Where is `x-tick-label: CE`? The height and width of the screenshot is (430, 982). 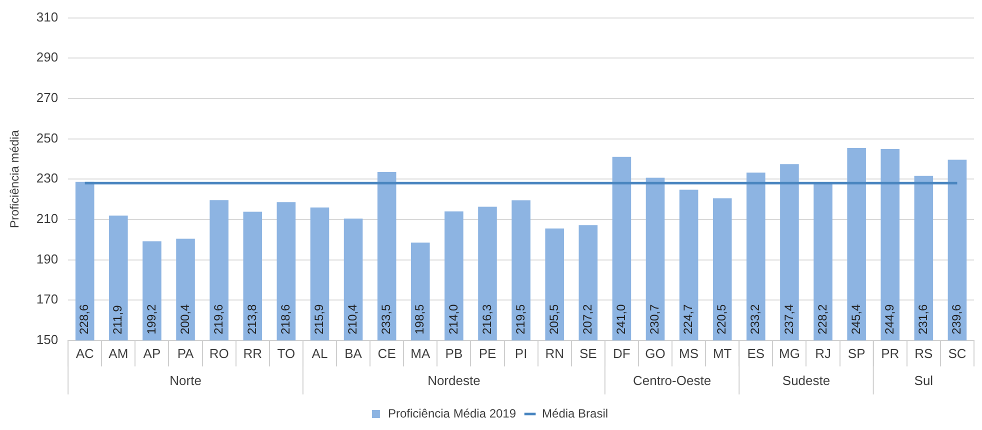
x-tick-label: CE is located at coordinates (387, 353).